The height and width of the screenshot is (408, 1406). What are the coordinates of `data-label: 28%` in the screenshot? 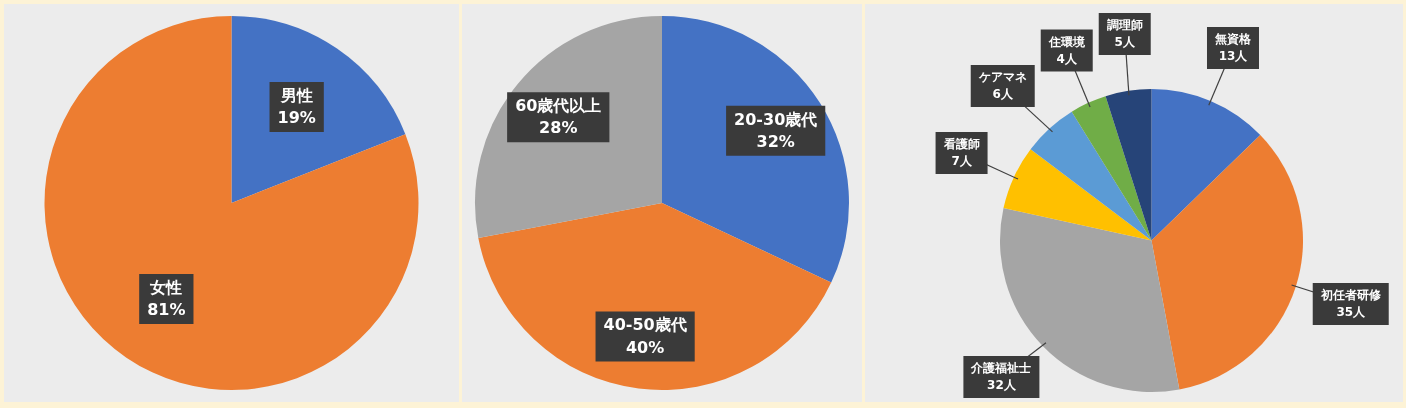 It's located at (558, 128).